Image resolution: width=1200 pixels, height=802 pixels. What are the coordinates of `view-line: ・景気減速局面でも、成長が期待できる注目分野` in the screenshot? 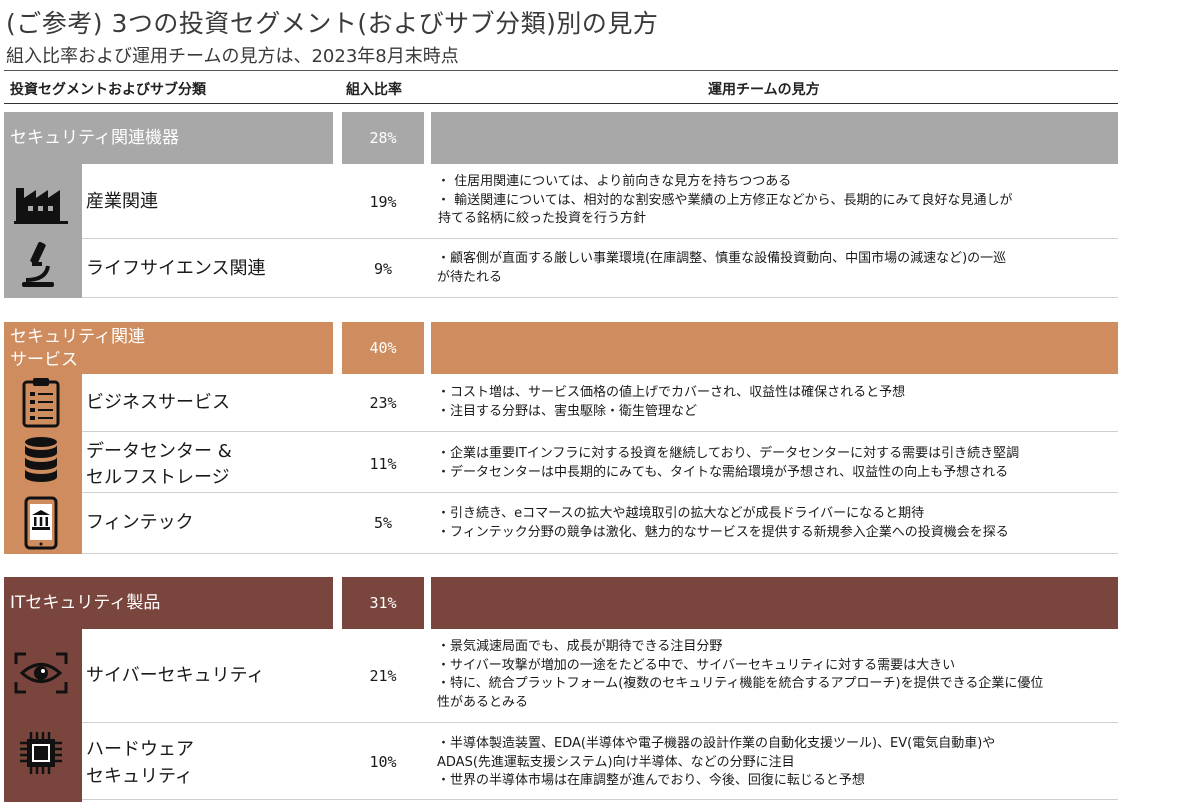 It's located at (580, 646).